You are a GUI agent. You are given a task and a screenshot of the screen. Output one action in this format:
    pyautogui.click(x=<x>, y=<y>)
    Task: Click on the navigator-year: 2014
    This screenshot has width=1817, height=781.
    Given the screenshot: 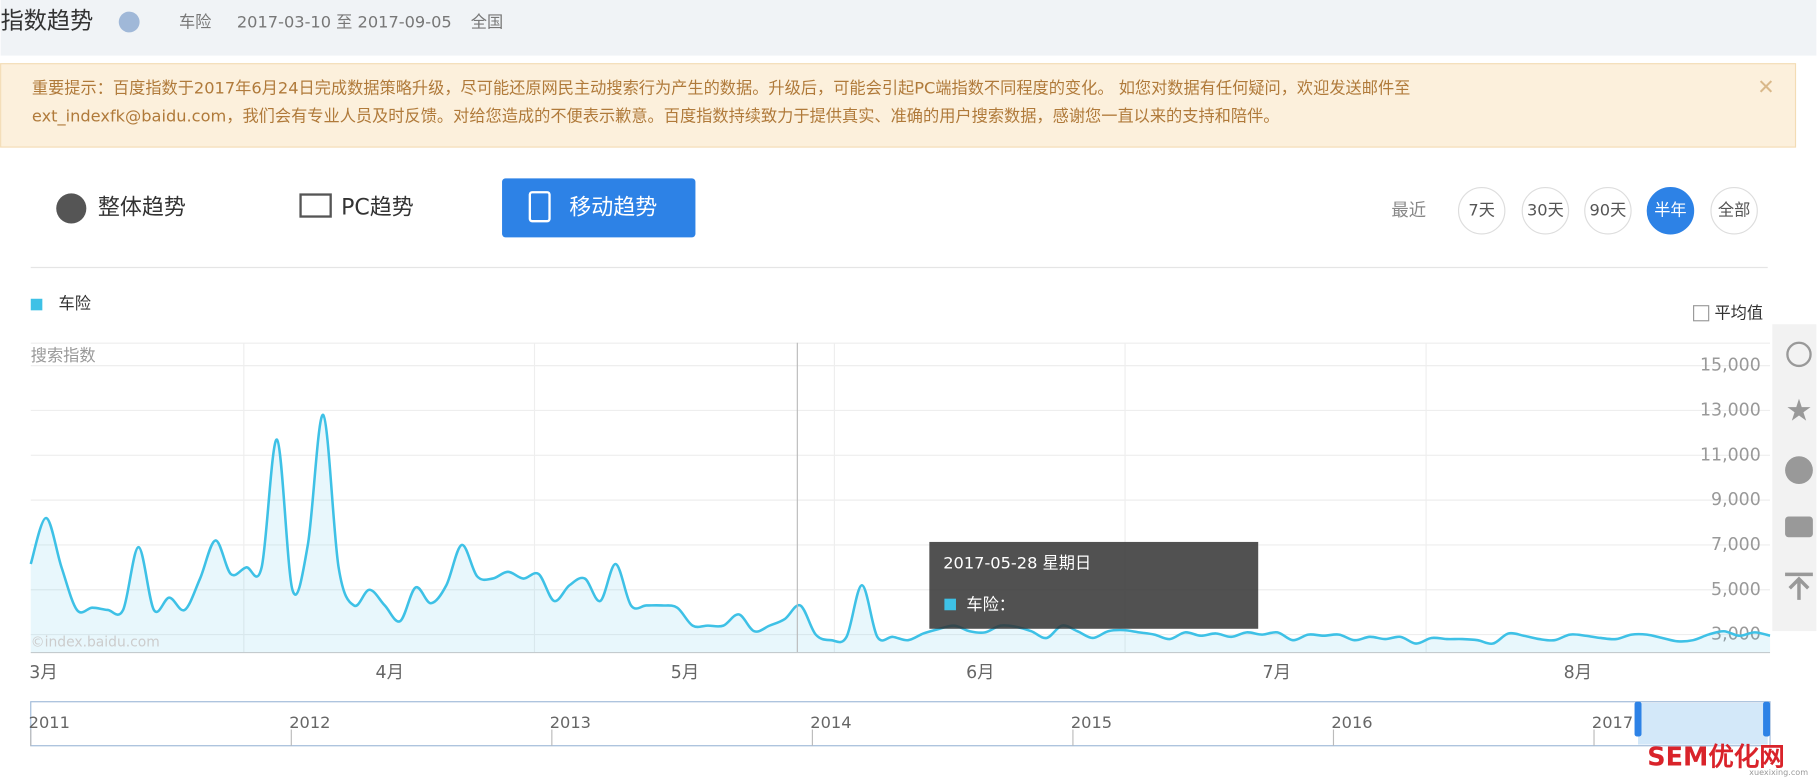 What is the action you would take?
    pyautogui.click(x=830, y=722)
    